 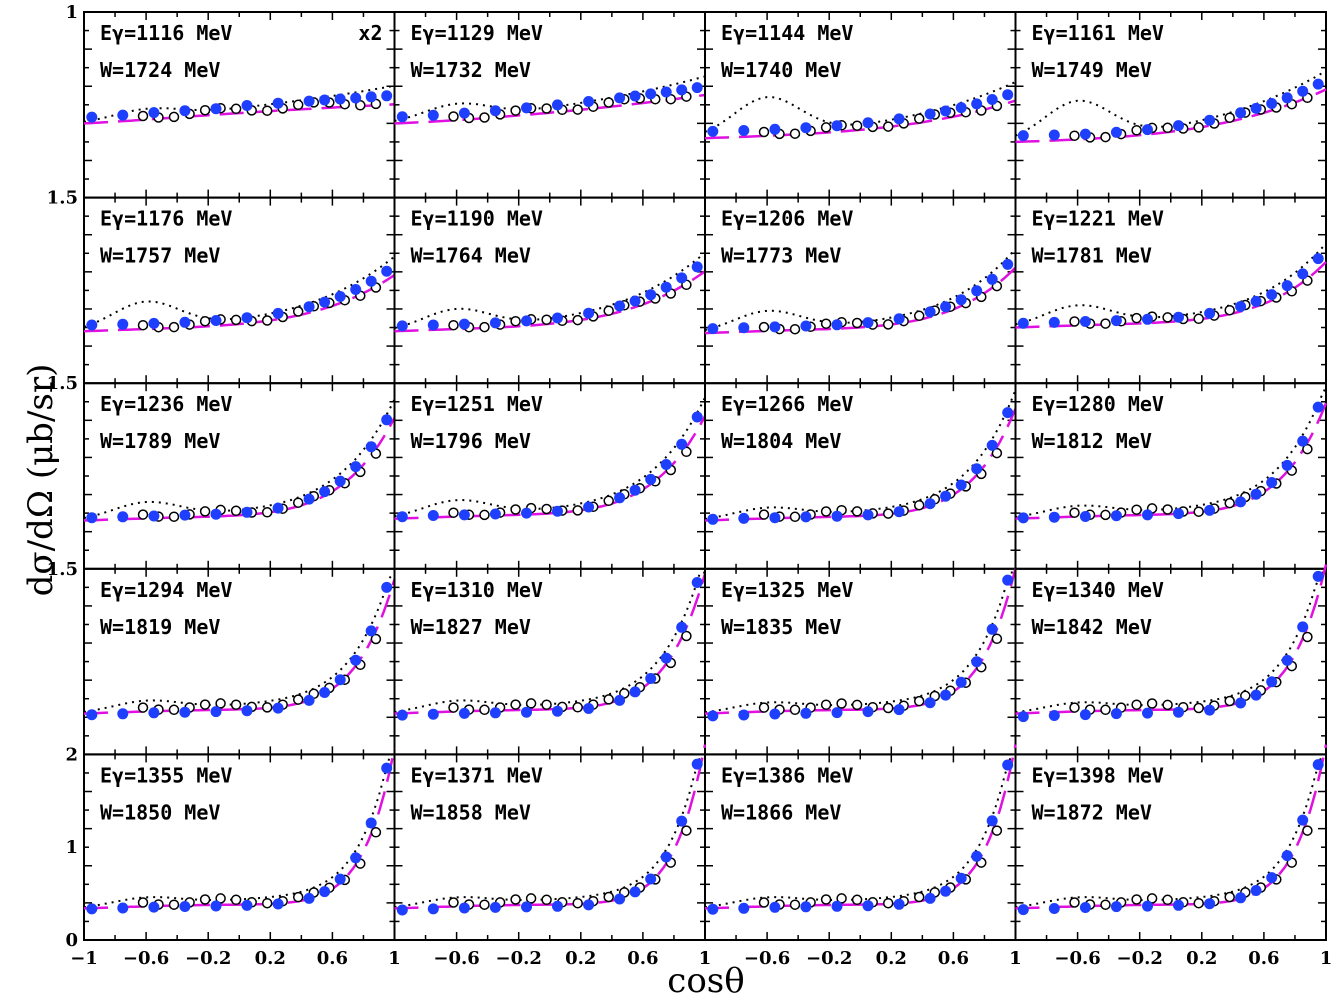 I want to click on panel-egamma-label: Eγ=1116 MeV, so click(x=166, y=33).